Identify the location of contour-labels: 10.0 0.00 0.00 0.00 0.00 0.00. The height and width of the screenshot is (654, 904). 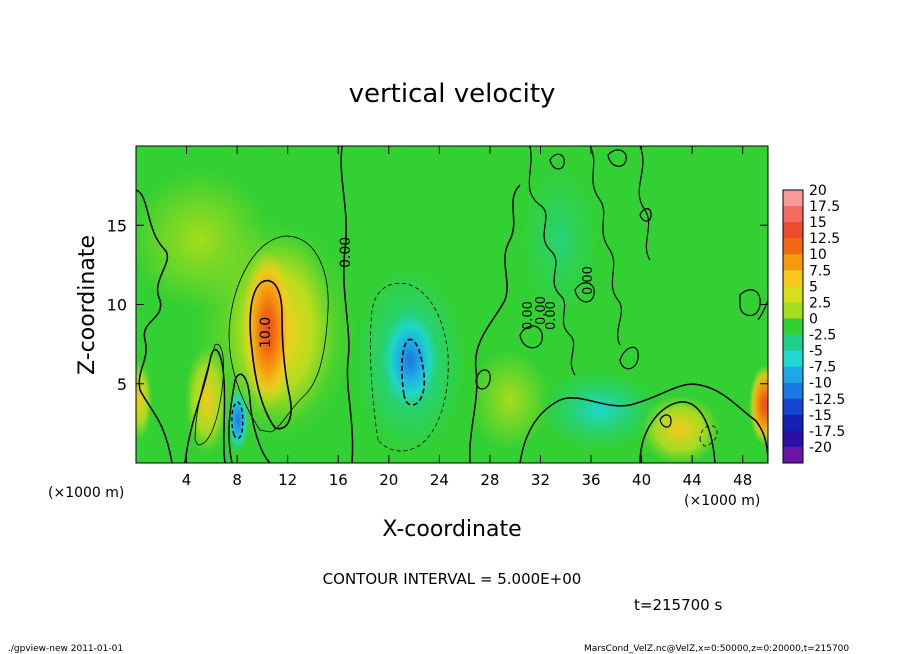
(427, 292).